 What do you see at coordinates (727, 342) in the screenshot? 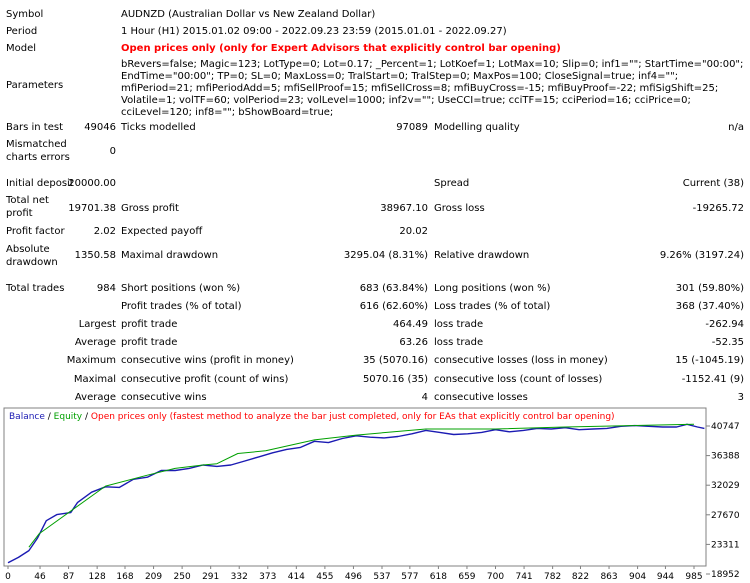
I see `average-loss-value: -52.35` at bounding box center [727, 342].